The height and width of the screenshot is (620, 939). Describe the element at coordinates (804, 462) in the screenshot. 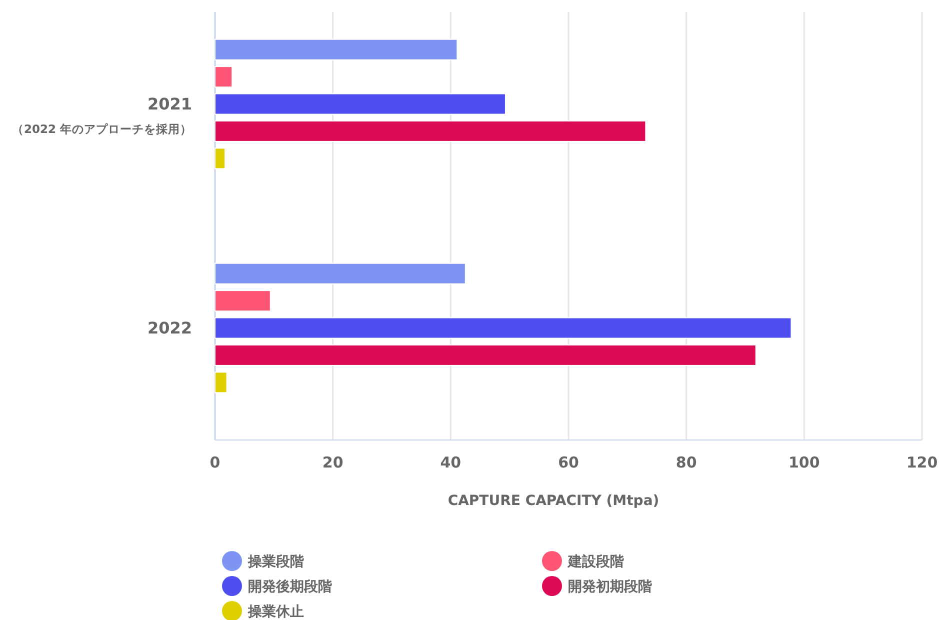

I see `x-tick-label: 100` at that location.